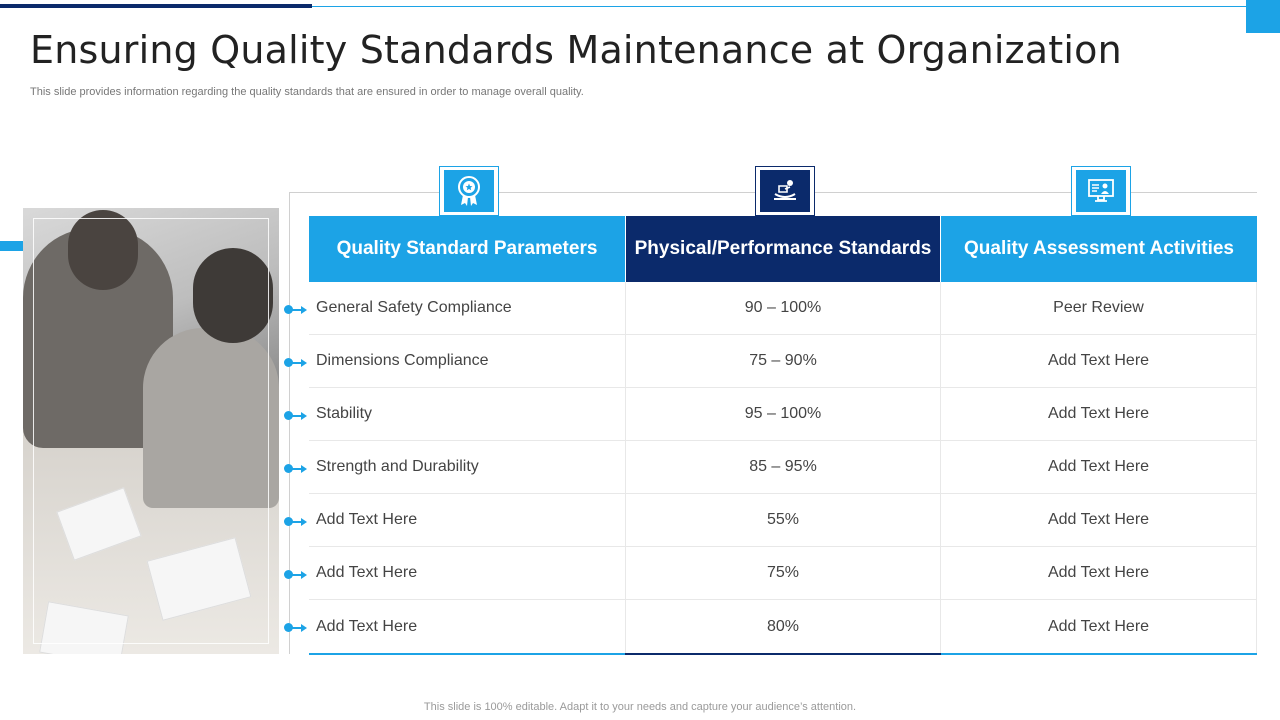 The height and width of the screenshot is (720, 1280). I want to click on performance-monitor-icon-box, so click(785, 191).